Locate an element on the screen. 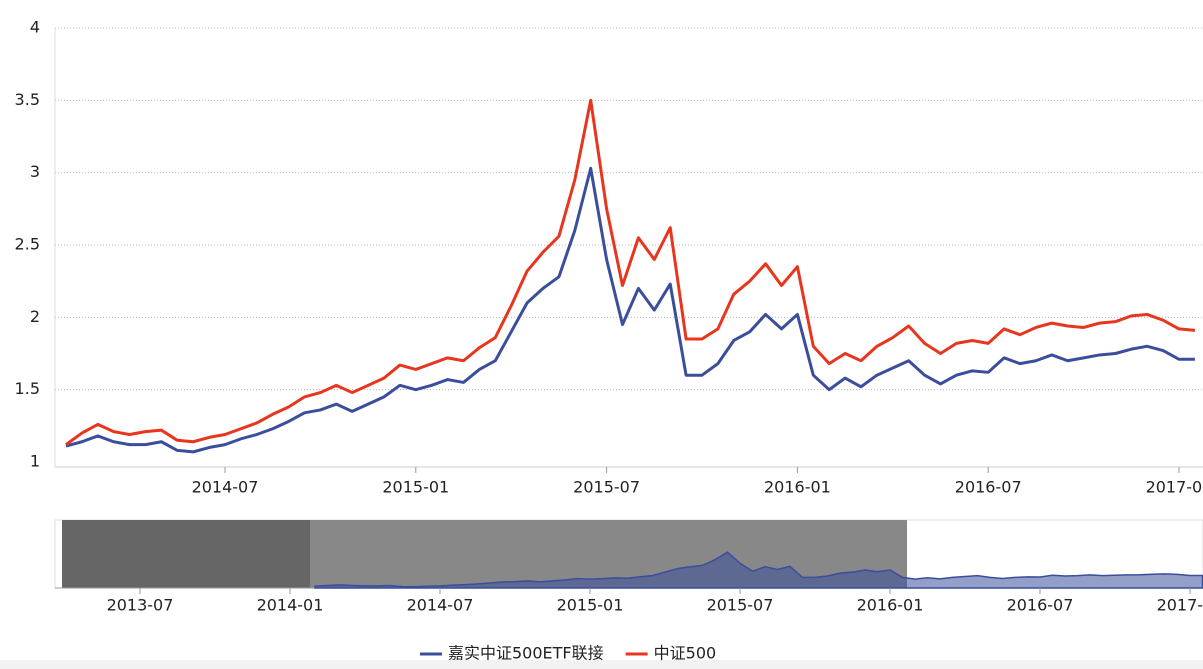 The width and height of the screenshot is (1203, 669). y-tick-label: 3.5 is located at coordinates (27, 99).